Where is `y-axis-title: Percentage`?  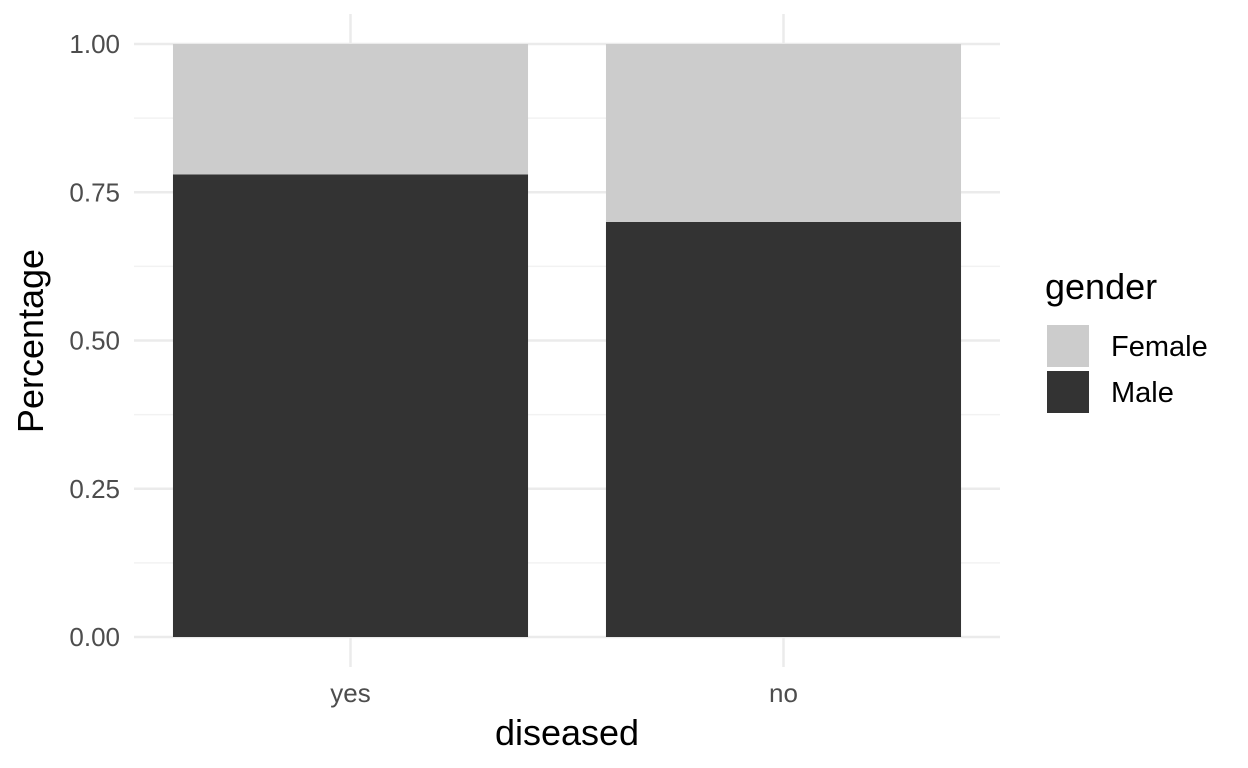
y-axis-title: Percentage is located at coordinates (30, 341).